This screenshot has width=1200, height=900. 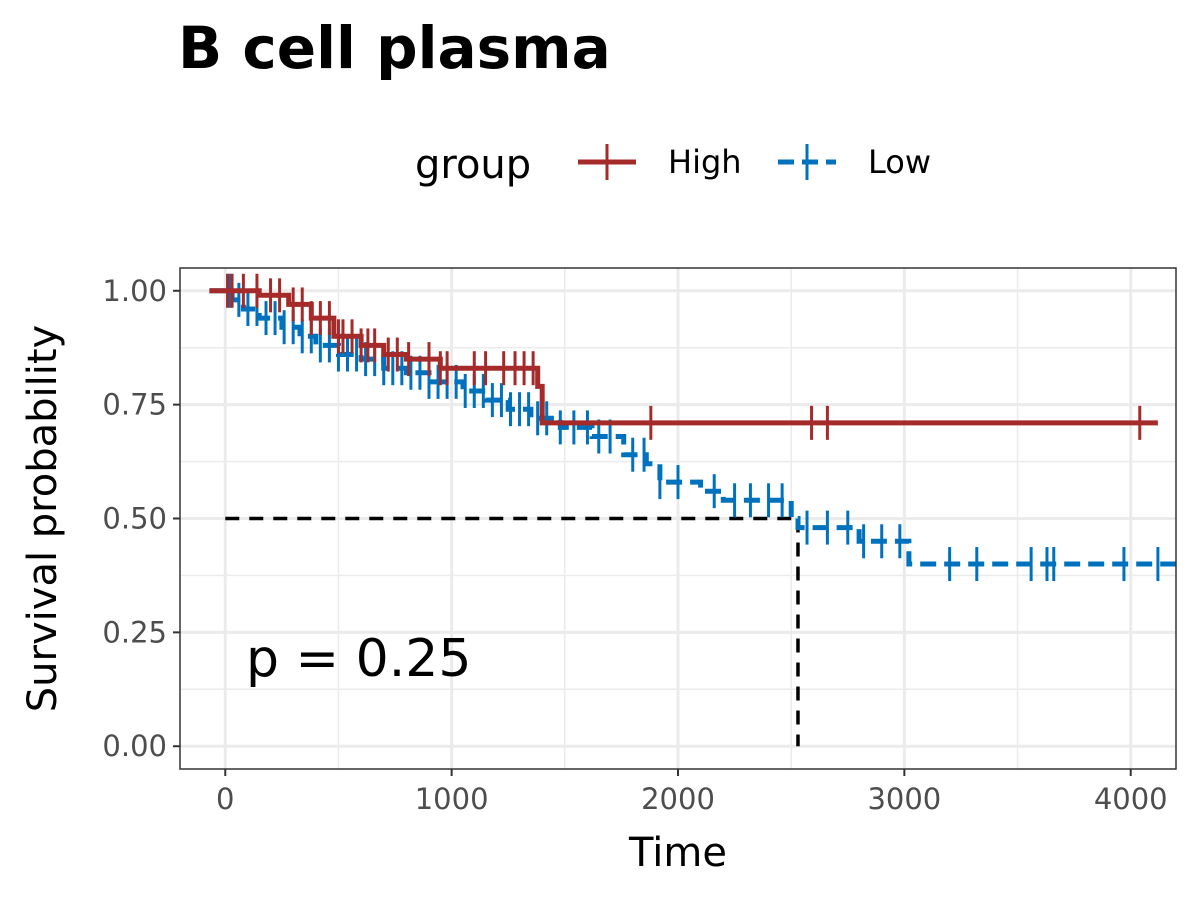 I want to click on legend-title: group, so click(x=473, y=165).